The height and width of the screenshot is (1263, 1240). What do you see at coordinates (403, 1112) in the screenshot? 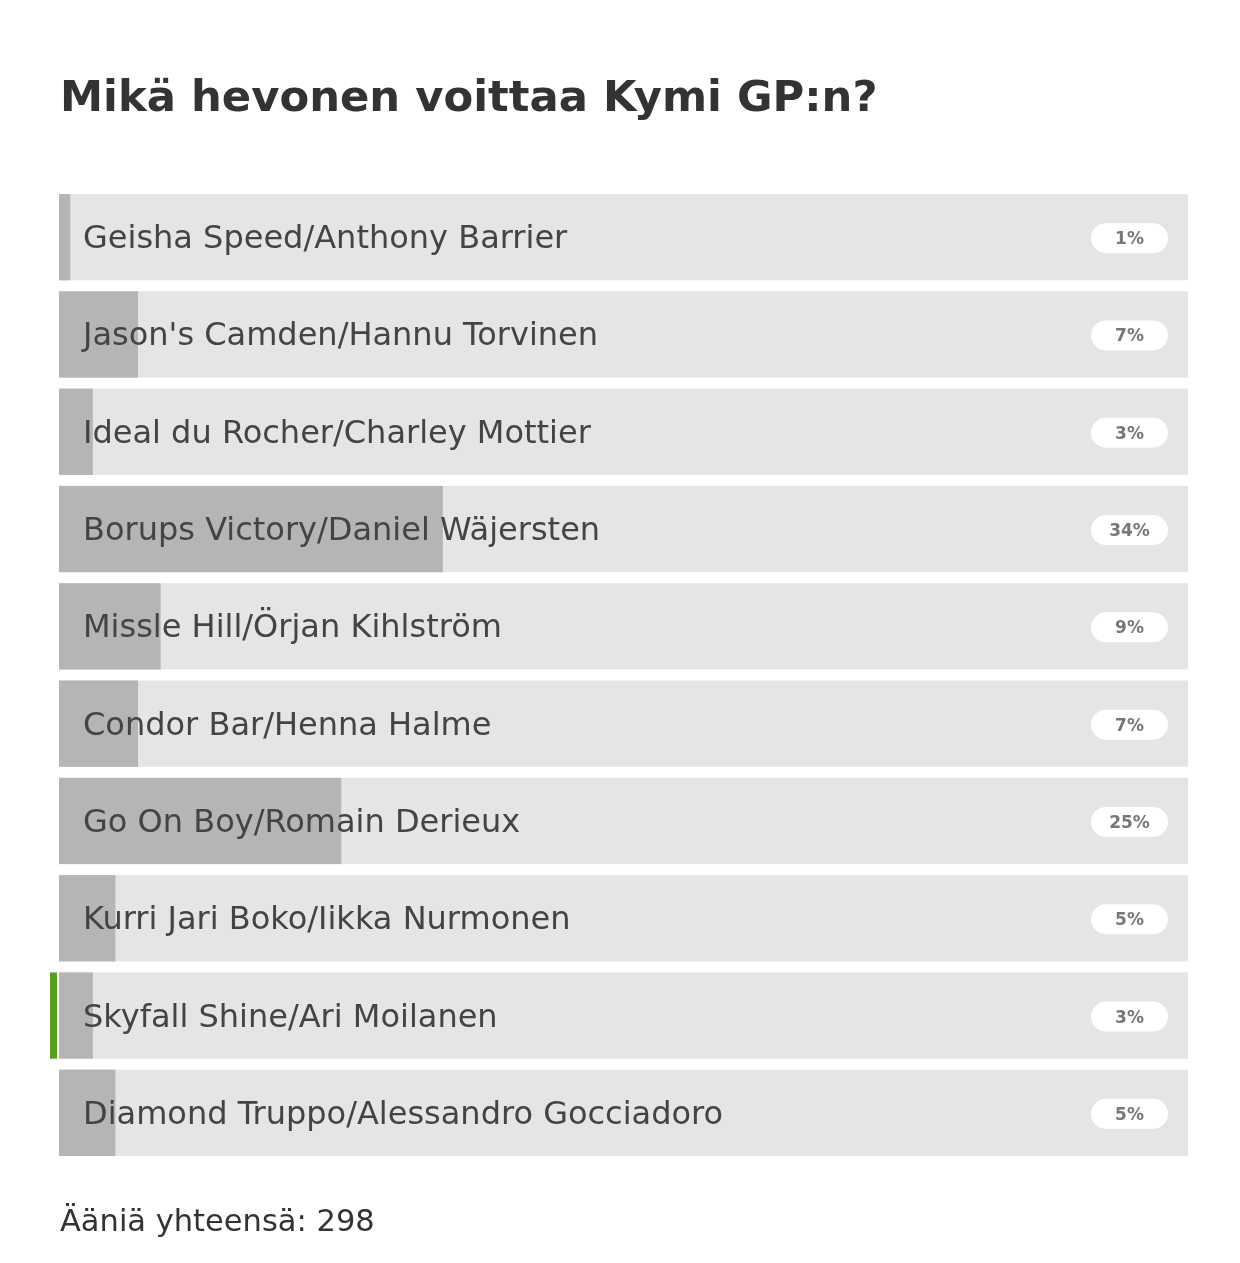
I see `y-tick-label: Diamond Truppo/Alessandro Gocciadoro` at bounding box center [403, 1112].